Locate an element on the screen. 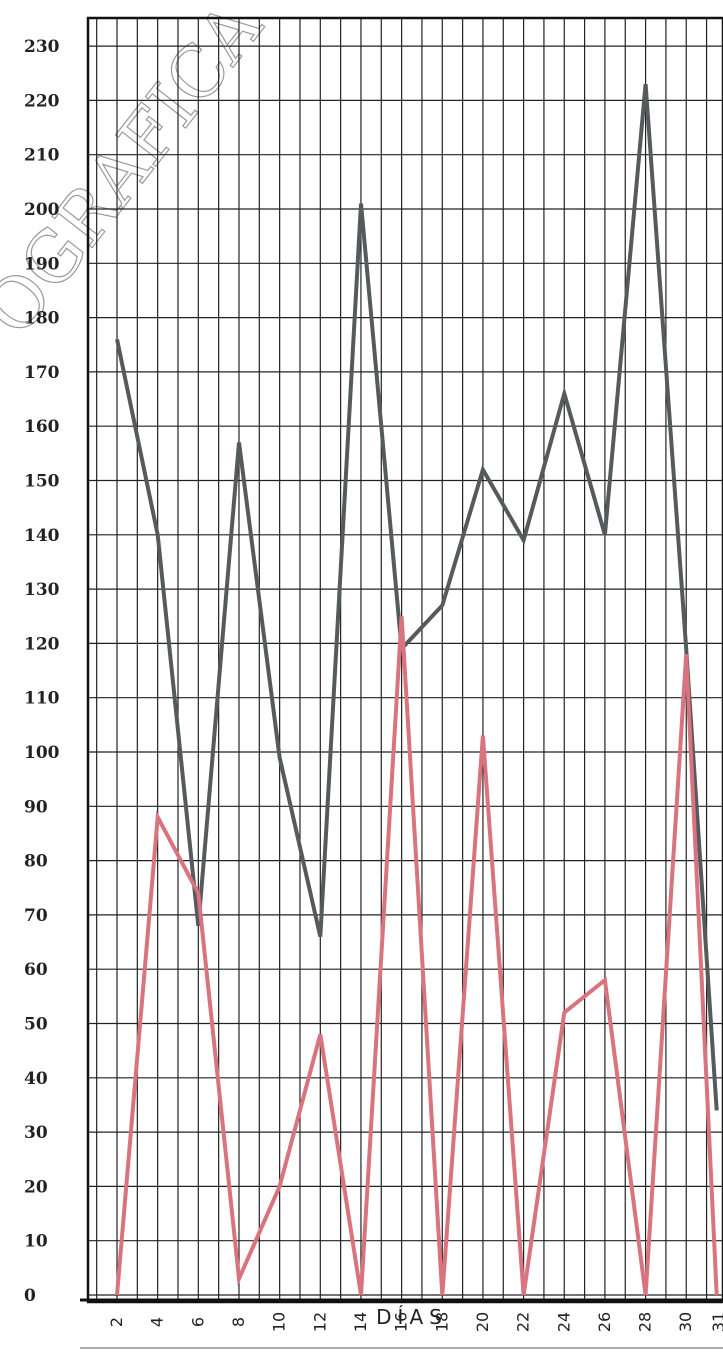 This screenshot has width=723, height=1356. x-tick-label: 12 is located at coordinates (319, 1322).